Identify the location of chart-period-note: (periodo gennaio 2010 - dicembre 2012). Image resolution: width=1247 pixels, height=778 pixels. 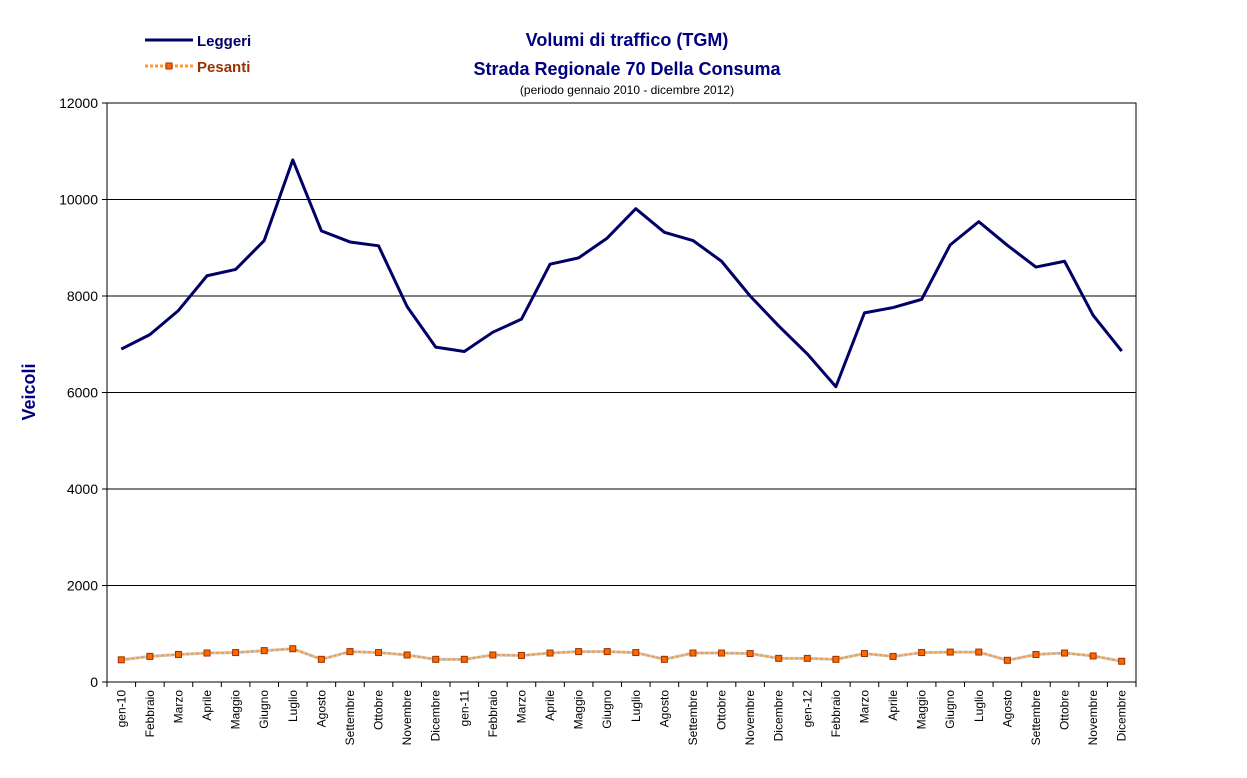
(627, 90).